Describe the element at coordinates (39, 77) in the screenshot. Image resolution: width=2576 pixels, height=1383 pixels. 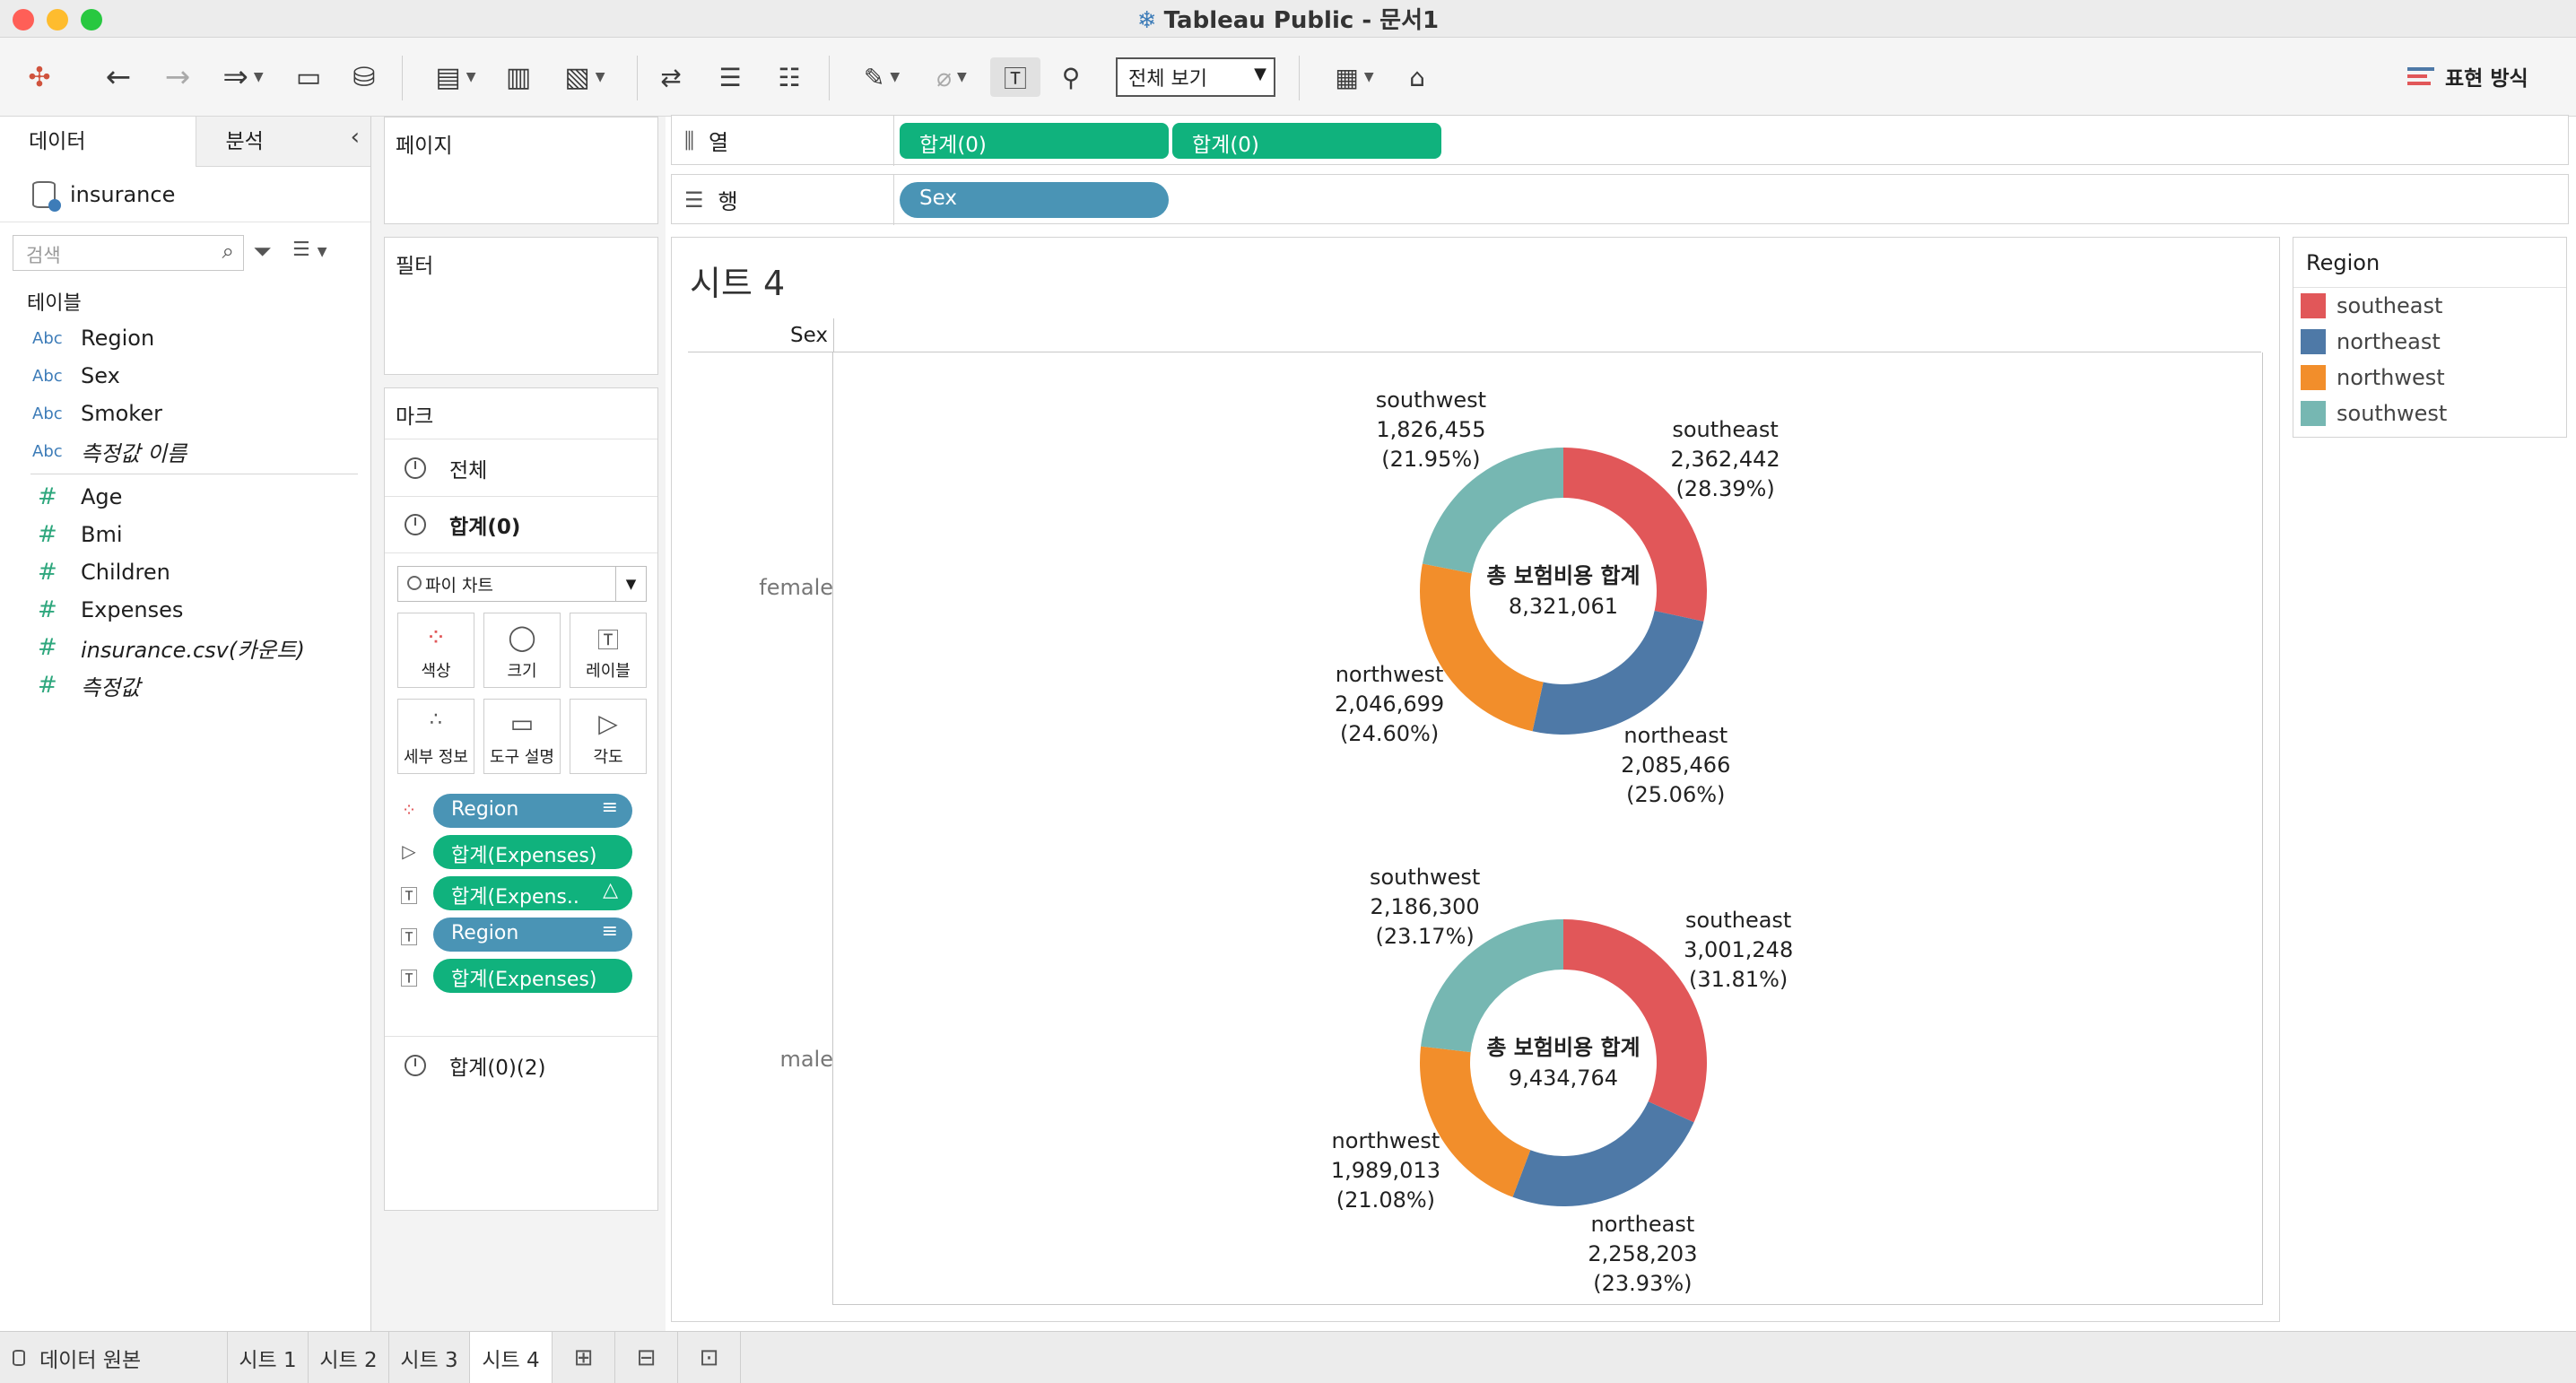
I see `tableau-home-icon: ✣` at that location.